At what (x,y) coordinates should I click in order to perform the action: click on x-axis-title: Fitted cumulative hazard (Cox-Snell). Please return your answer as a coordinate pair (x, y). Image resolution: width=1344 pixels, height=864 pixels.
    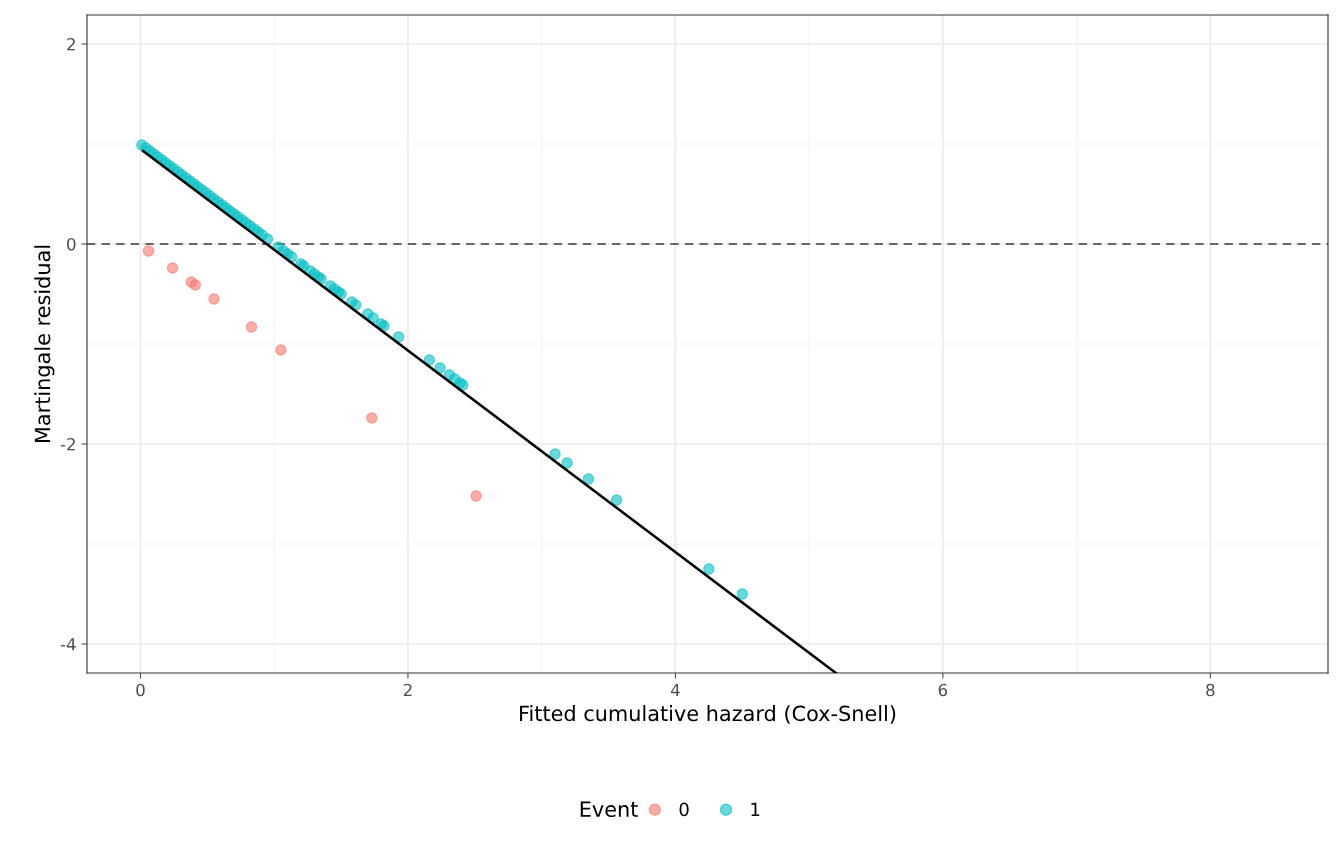
    Looking at the image, I should click on (708, 714).